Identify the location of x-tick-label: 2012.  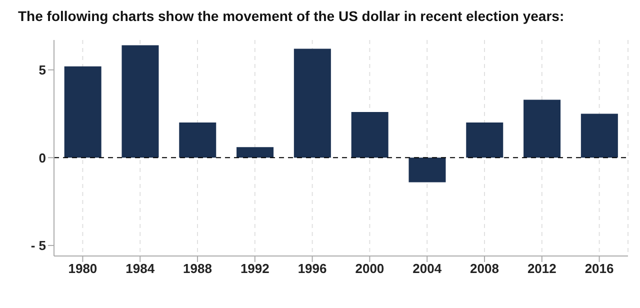
(541, 268).